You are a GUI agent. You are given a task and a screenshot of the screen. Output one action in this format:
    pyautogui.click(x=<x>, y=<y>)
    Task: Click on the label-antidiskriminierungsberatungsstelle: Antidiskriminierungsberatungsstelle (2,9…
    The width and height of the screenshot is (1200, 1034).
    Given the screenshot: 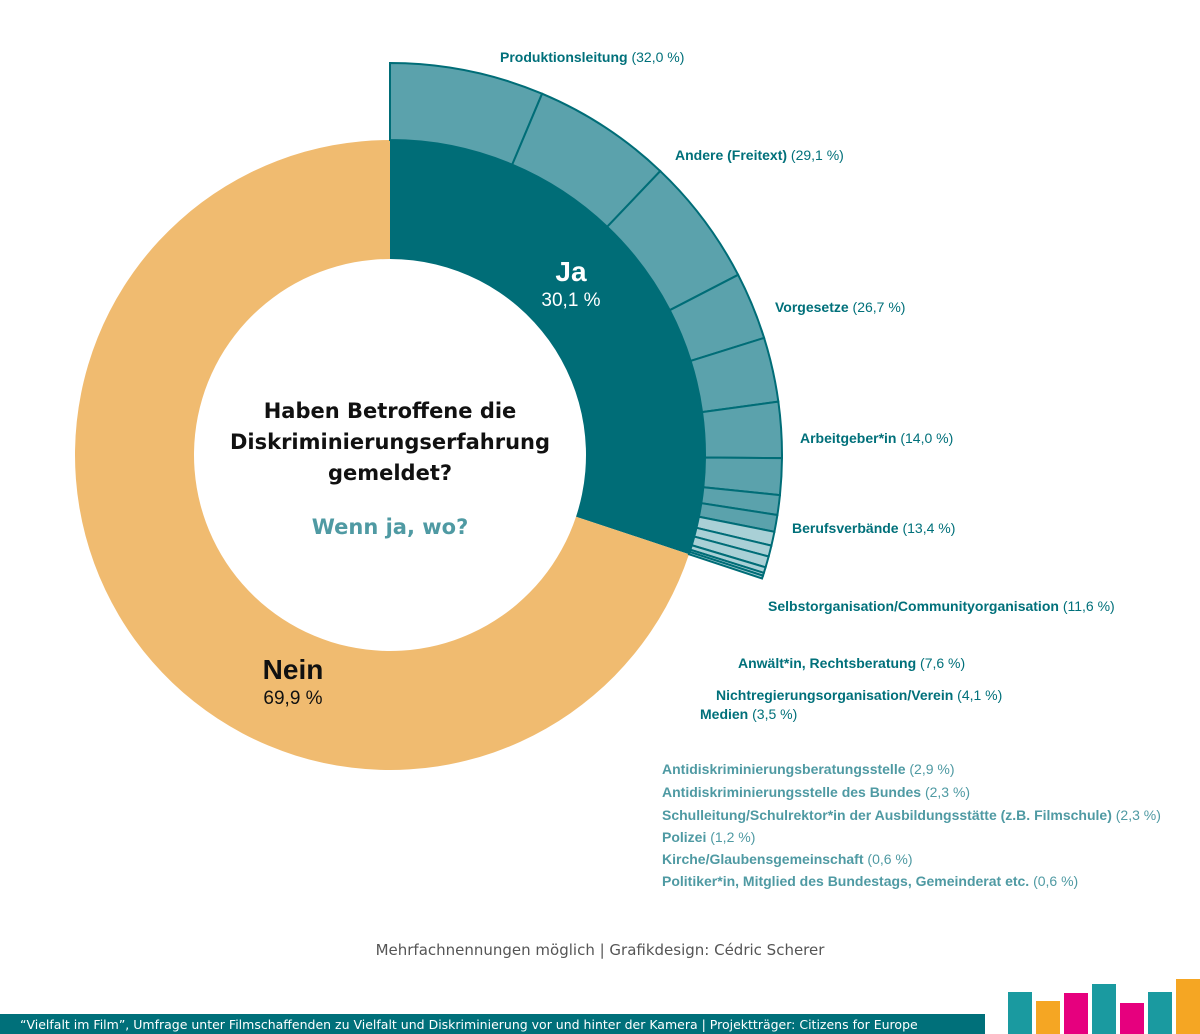 What is the action you would take?
    pyautogui.click(x=808, y=769)
    